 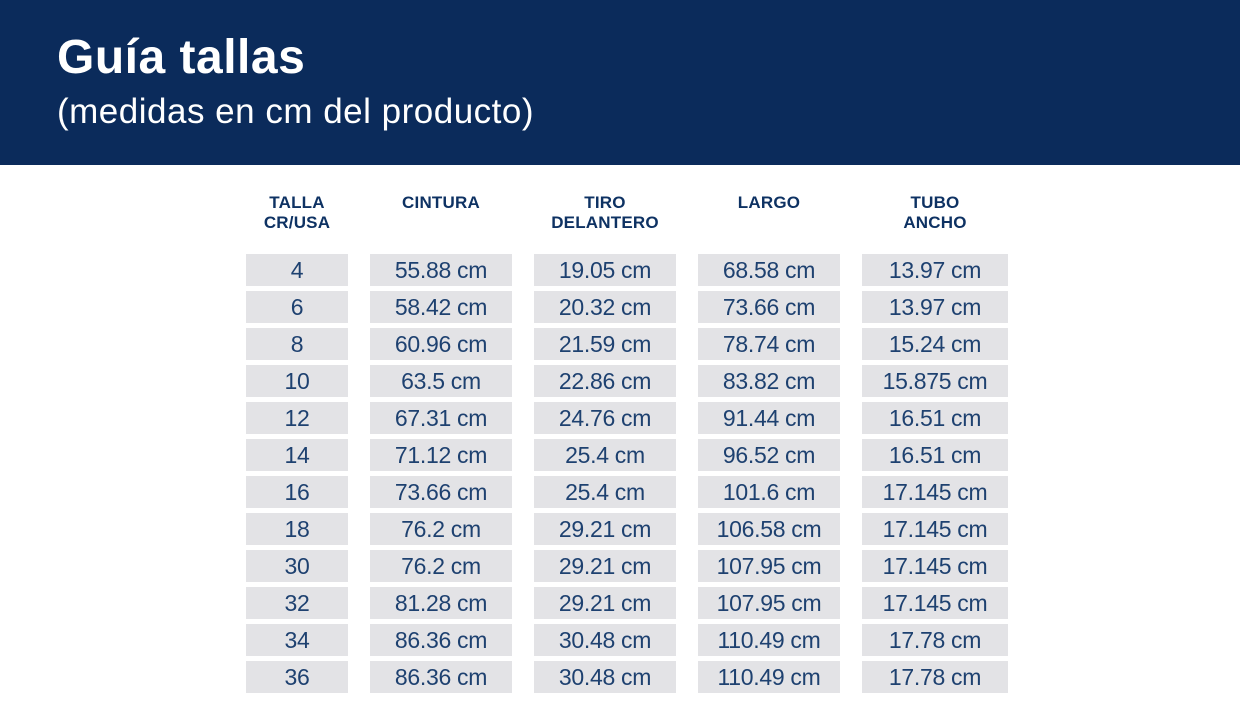 What do you see at coordinates (295, 111) in the screenshot?
I see `page-subtitle: (medidas en cm del producto)` at bounding box center [295, 111].